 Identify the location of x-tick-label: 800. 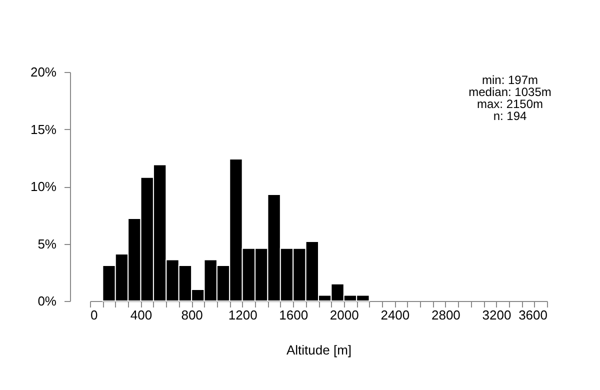
(192, 315).